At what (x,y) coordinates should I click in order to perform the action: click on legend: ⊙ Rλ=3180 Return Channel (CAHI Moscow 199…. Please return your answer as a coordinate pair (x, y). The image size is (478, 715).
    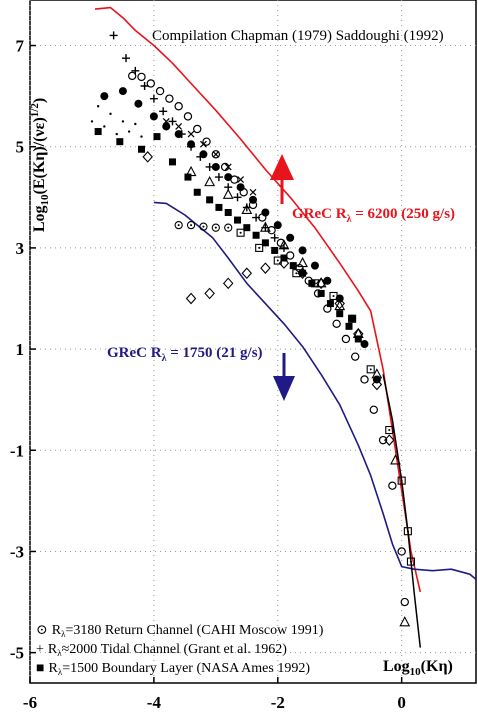
    Looking at the image, I should click on (180, 650).